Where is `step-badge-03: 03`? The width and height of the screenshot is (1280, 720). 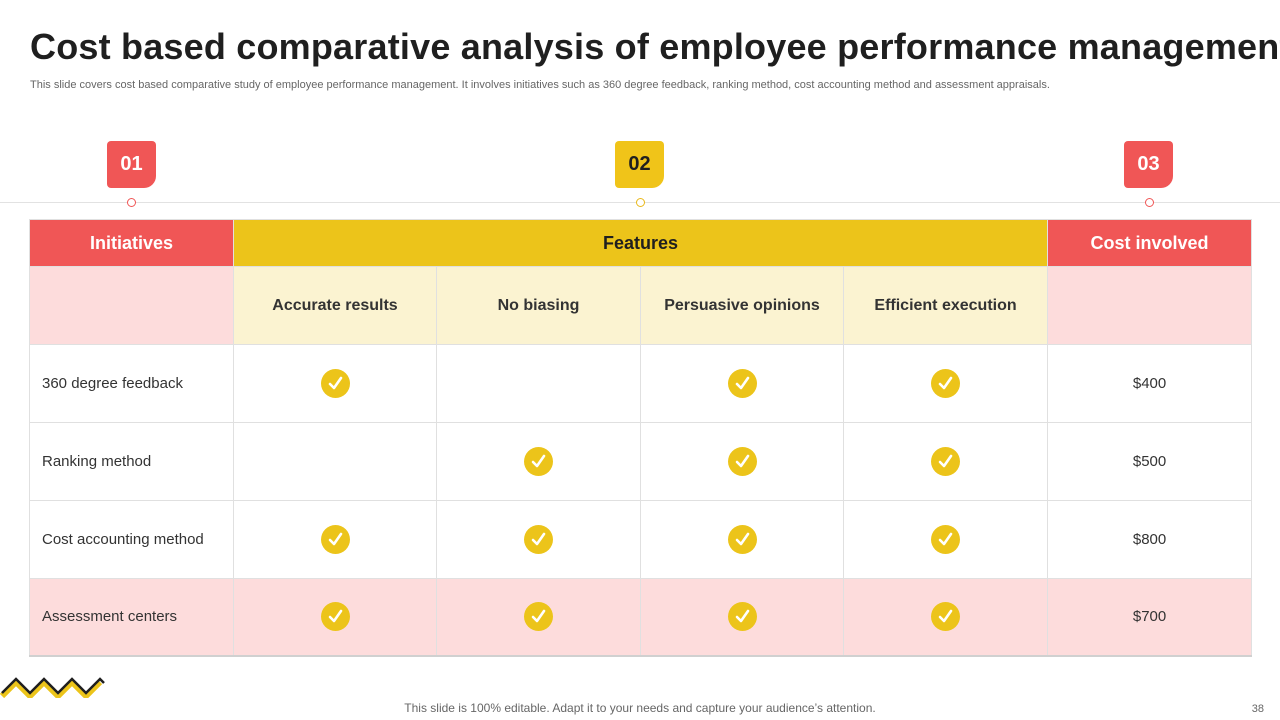
step-badge-03: 03 is located at coordinates (1148, 164).